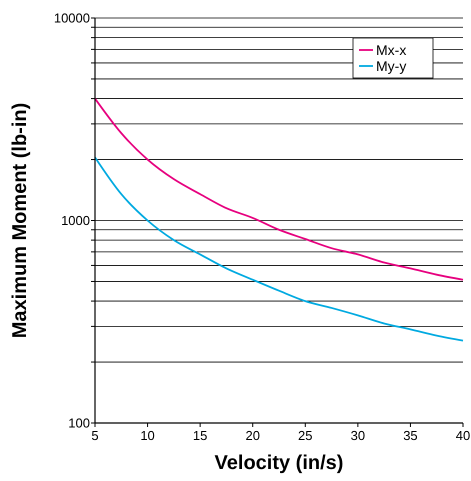 The height and width of the screenshot is (481, 471). What do you see at coordinates (279, 463) in the screenshot?
I see `x-axis-title: Velocity (in/s)` at bounding box center [279, 463].